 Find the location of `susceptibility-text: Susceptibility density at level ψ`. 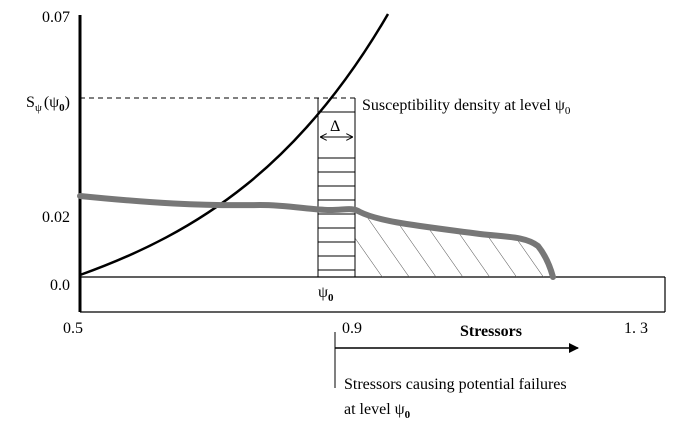

susceptibility-text: Susceptibility density at level ψ is located at coordinates (463, 105).